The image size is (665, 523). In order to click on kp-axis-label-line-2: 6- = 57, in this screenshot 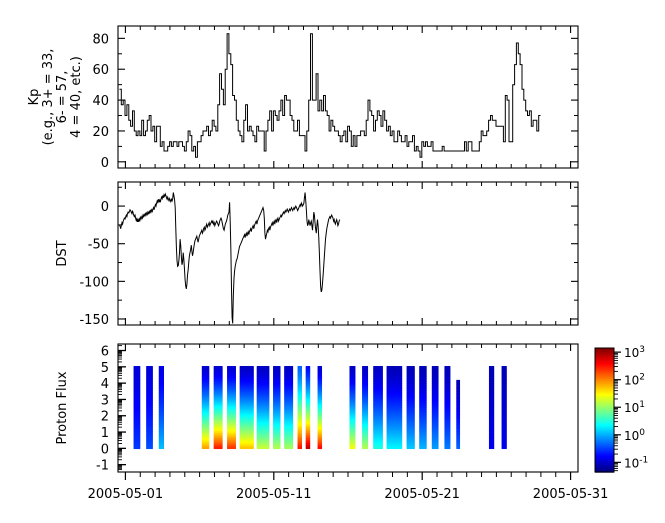, I will do `click(62, 97)`.